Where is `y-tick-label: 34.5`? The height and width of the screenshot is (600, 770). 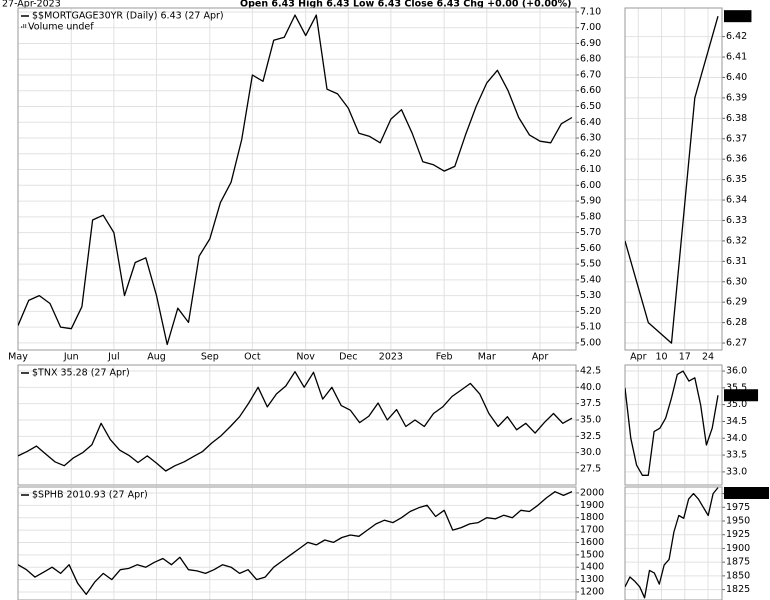
y-tick-label: 34.5 is located at coordinates (736, 421).